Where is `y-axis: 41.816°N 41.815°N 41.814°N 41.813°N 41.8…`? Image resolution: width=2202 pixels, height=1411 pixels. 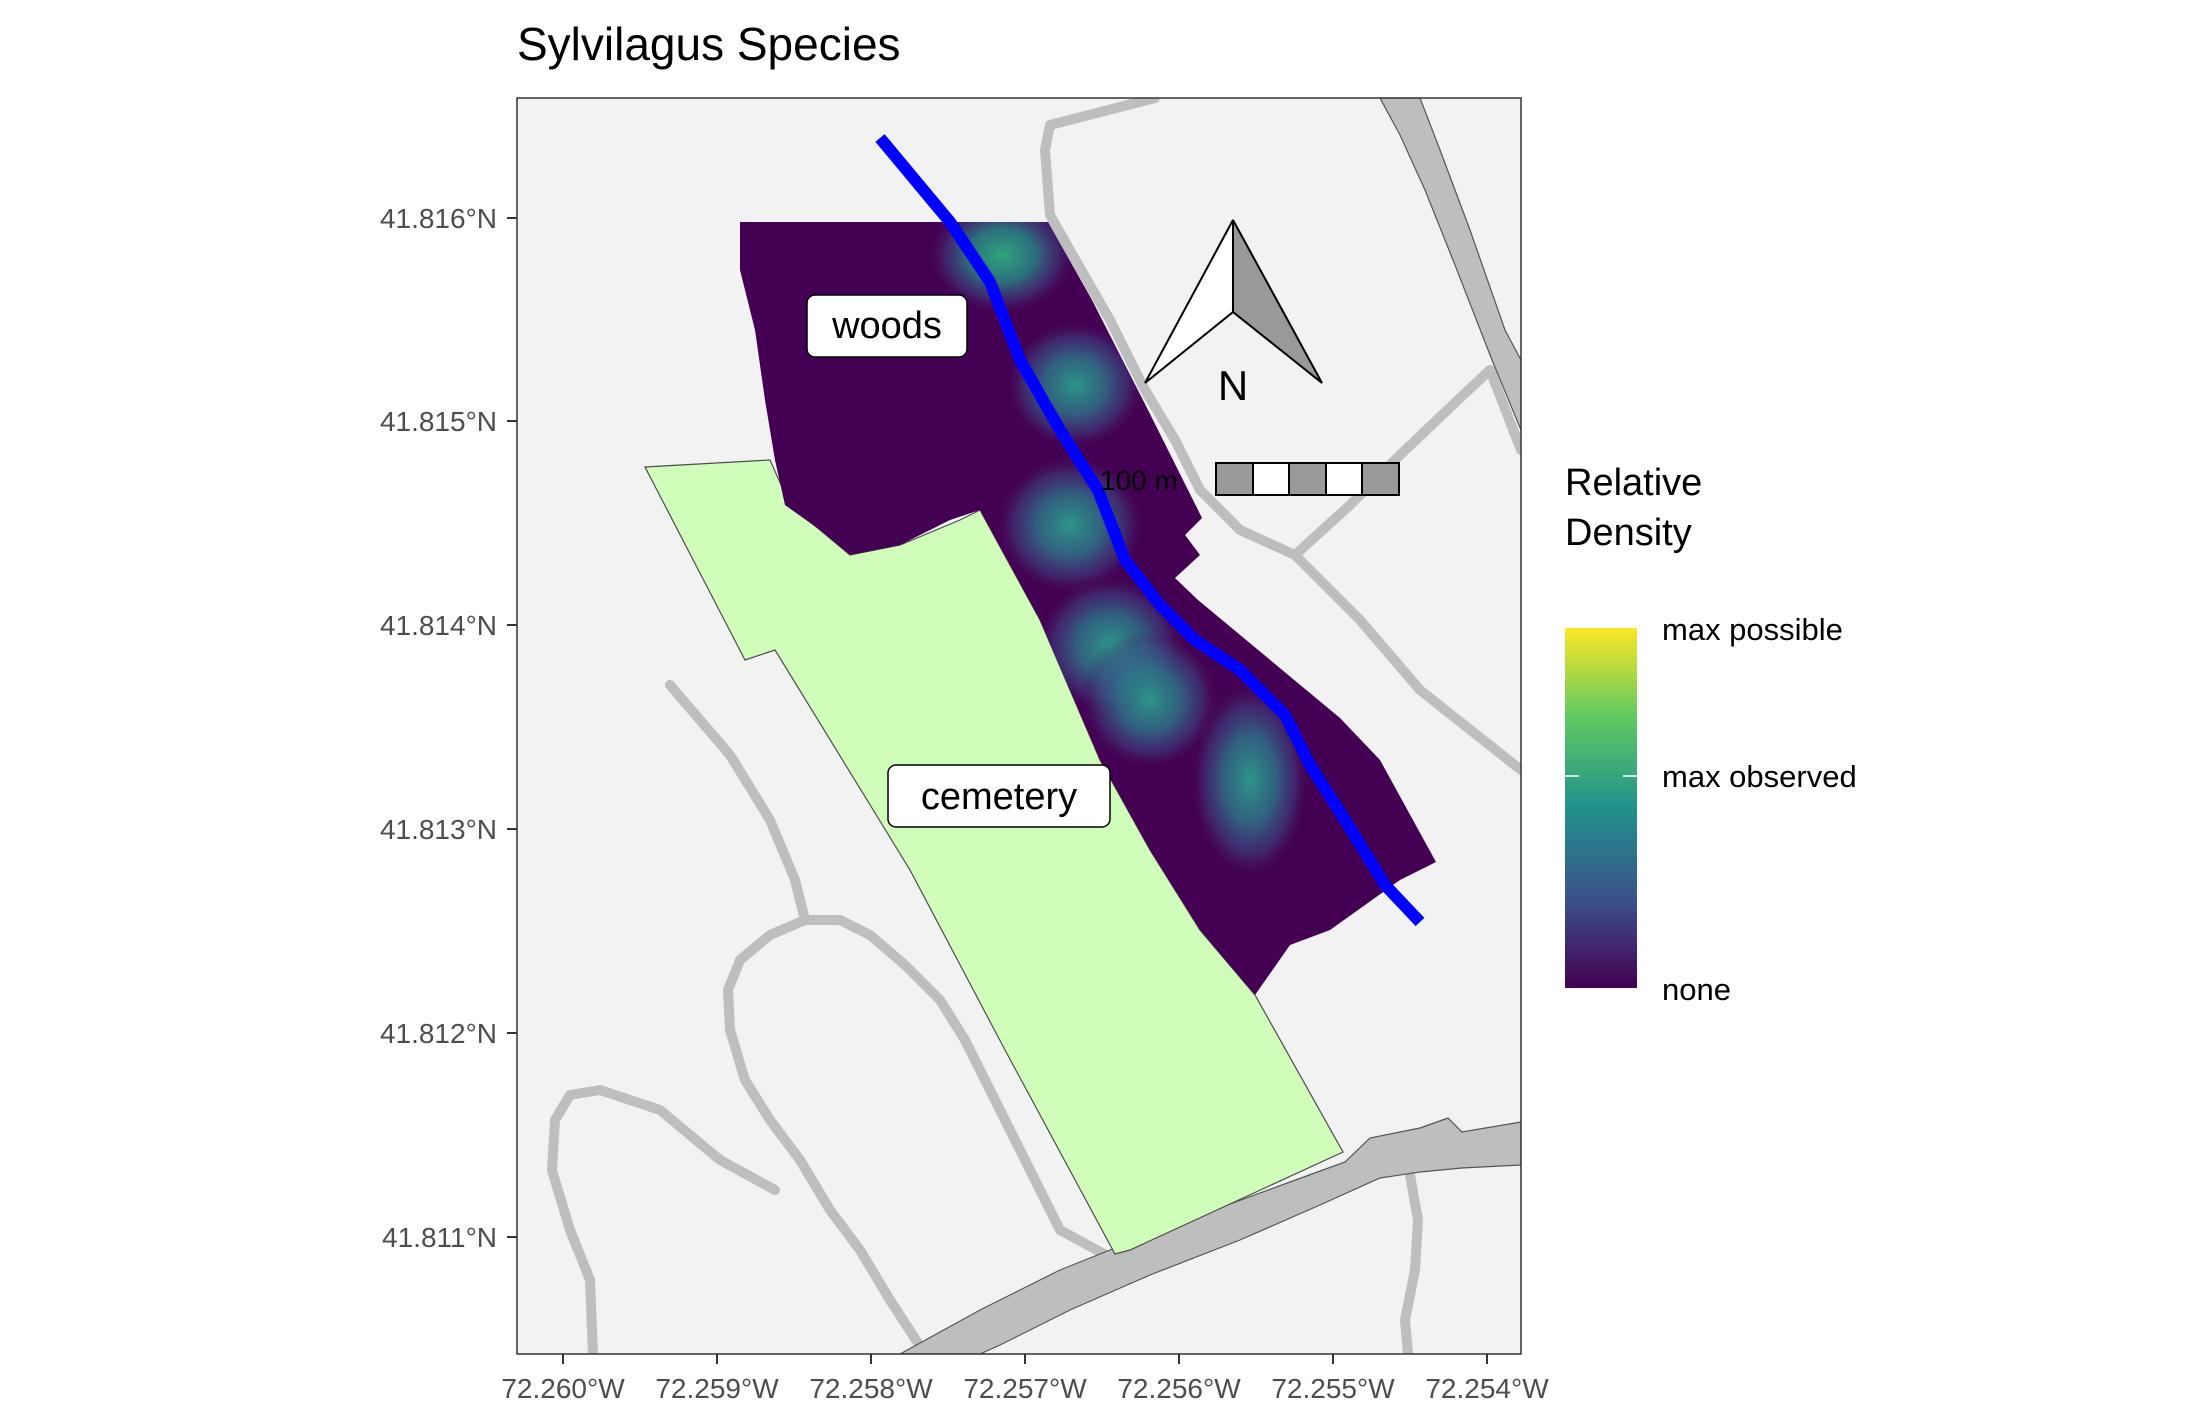 y-axis: 41.816°N 41.815°N 41.814°N 41.813°N 41.8… is located at coordinates (448, 728).